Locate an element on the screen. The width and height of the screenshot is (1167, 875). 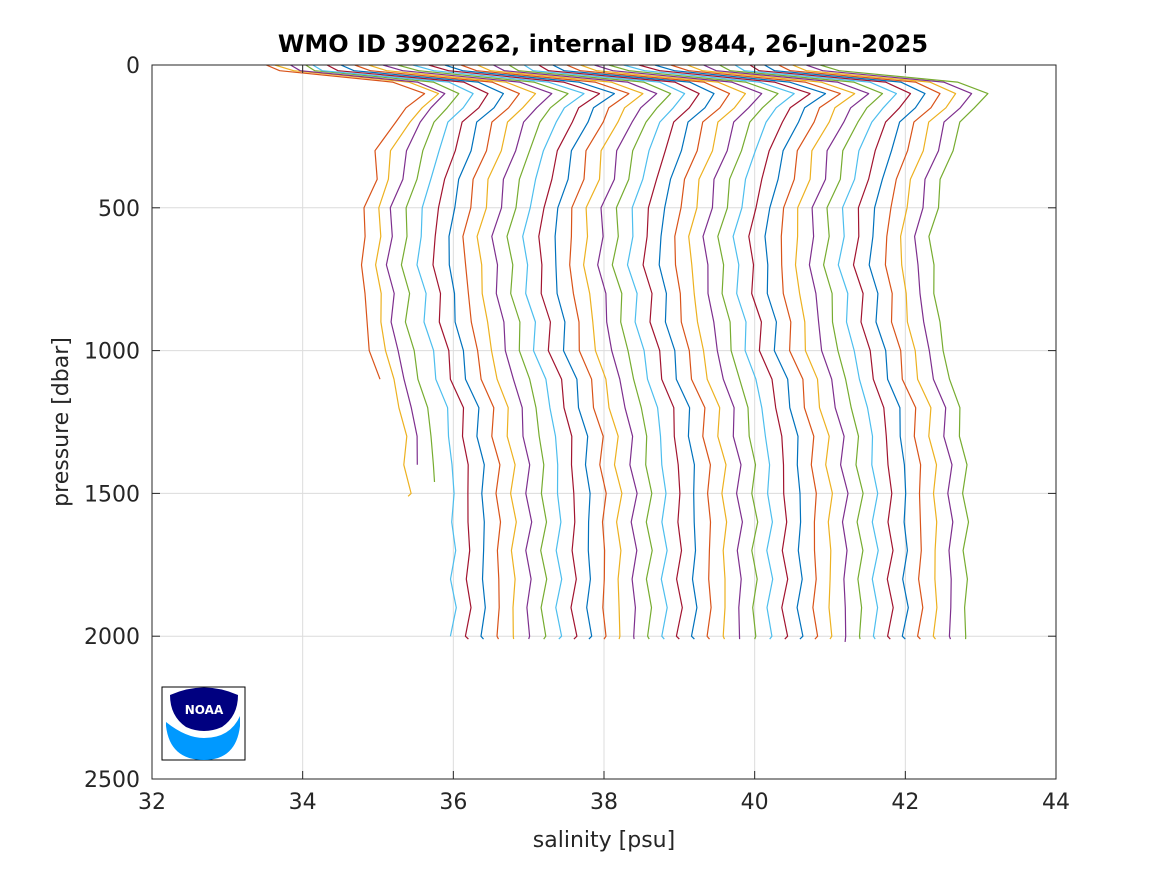
x-tick-label: 32 is located at coordinates (152, 802).